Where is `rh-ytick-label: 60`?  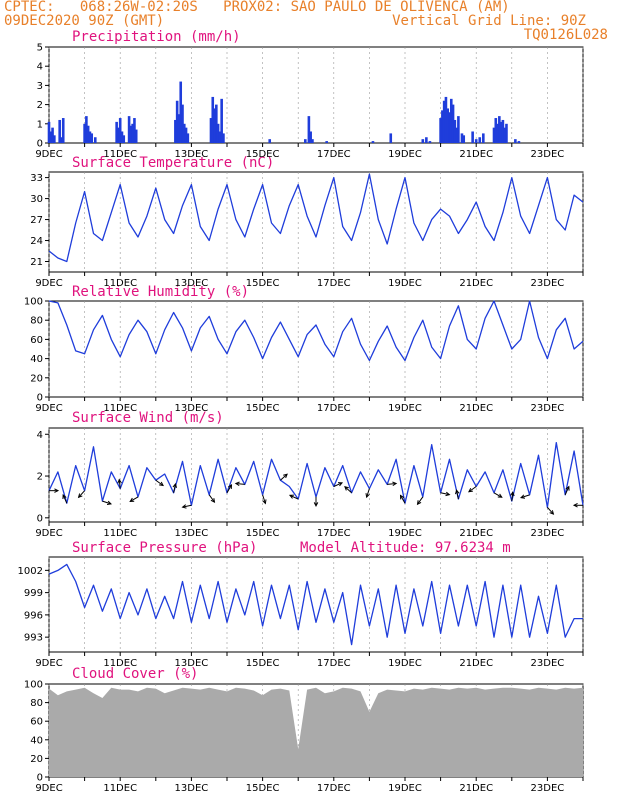
rh-ytick-label: 60 is located at coordinates (36, 340).